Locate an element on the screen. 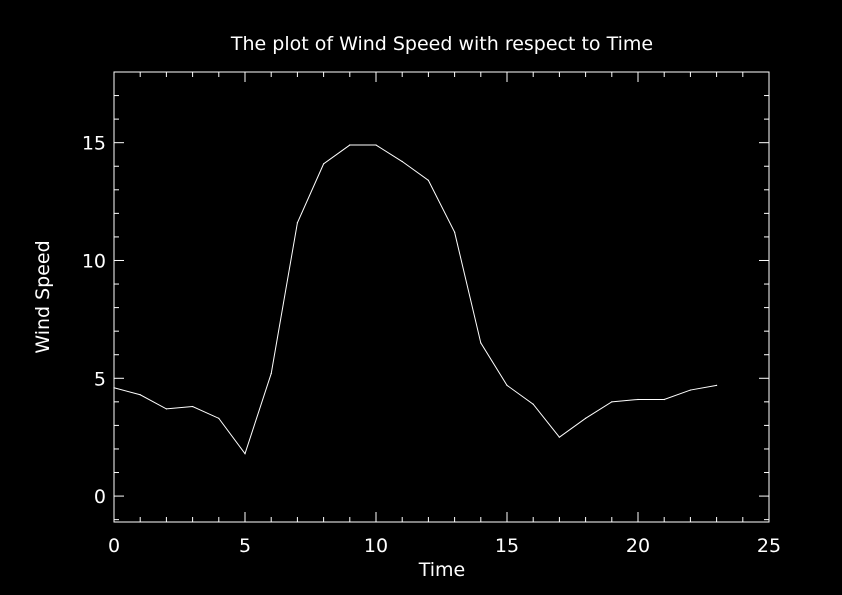 The height and width of the screenshot is (595, 842). x-tick-label: 0 is located at coordinates (114, 546).